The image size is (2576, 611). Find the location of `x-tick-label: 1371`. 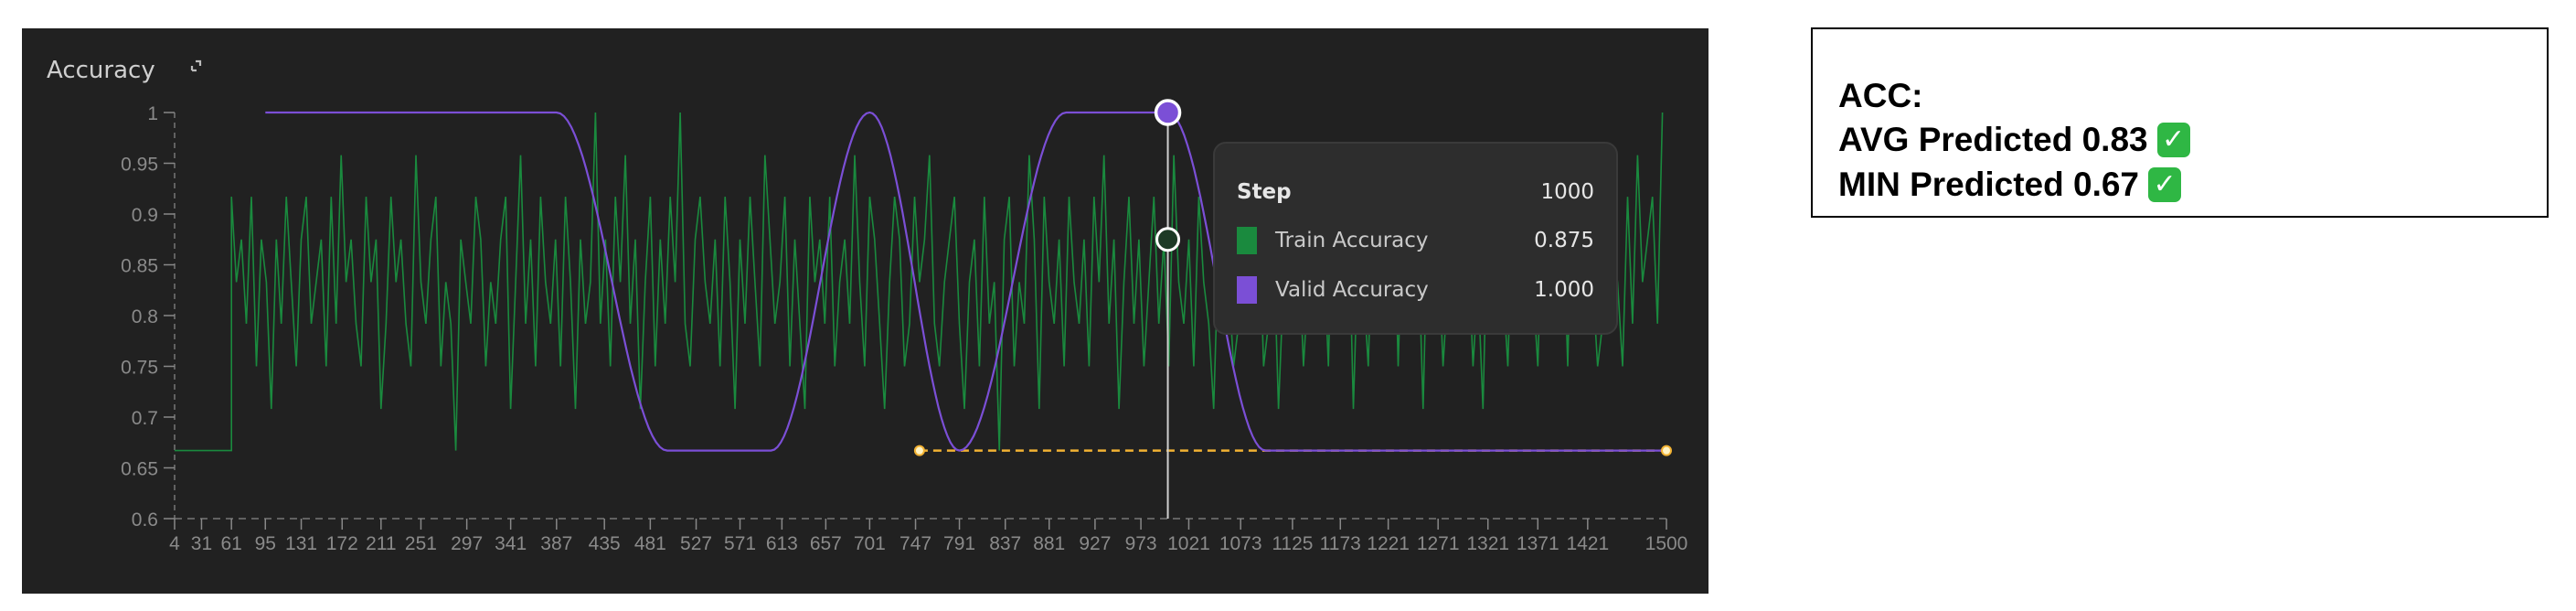

x-tick-label: 1371 is located at coordinates (1538, 543).